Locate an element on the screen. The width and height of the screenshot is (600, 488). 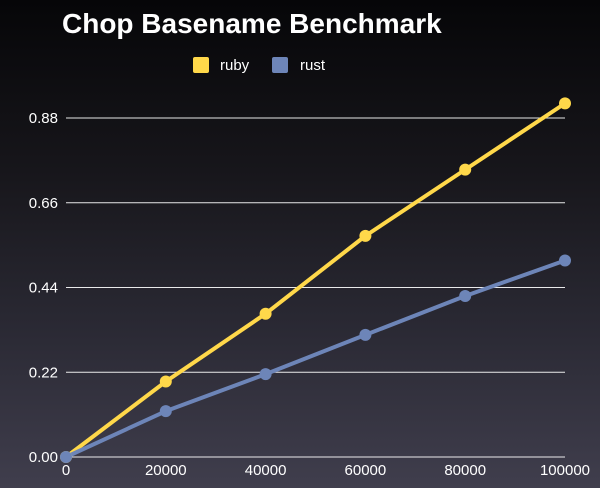
x-tick-label-0: 0 is located at coordinates (66, 470).